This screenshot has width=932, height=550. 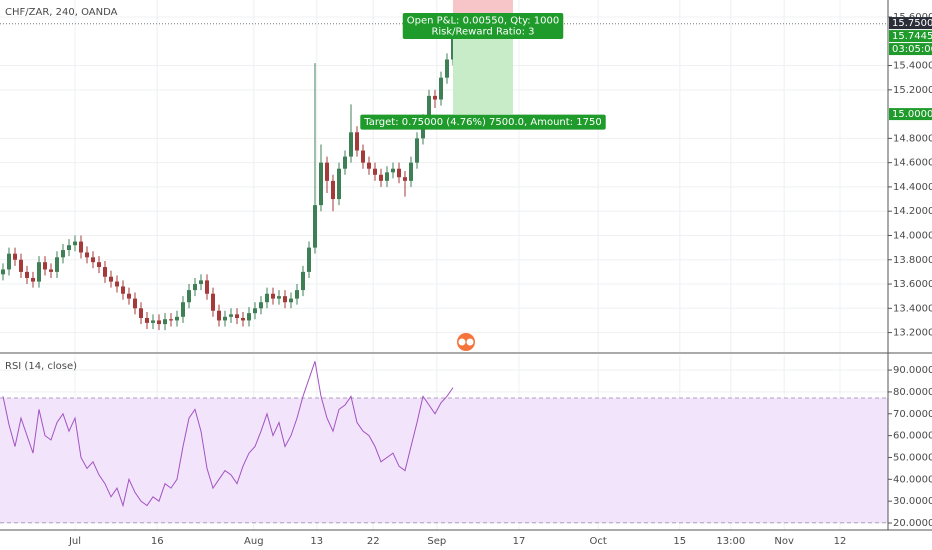 I want to click on logo, so click(x=466, y=342).